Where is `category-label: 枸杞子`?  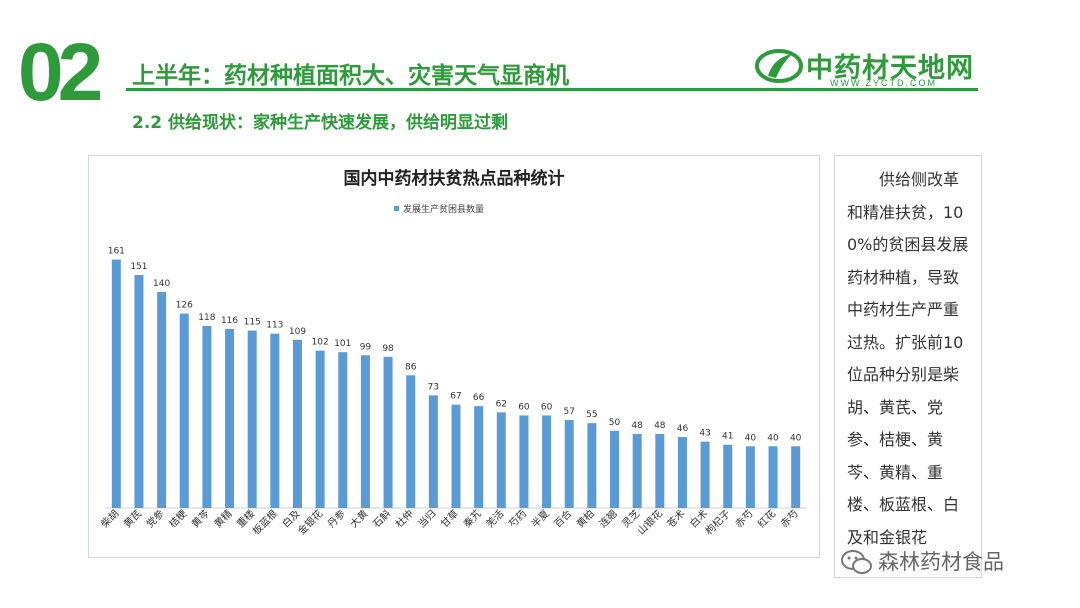 category-label: 枸杞子 is located at coordinates (717, 522).